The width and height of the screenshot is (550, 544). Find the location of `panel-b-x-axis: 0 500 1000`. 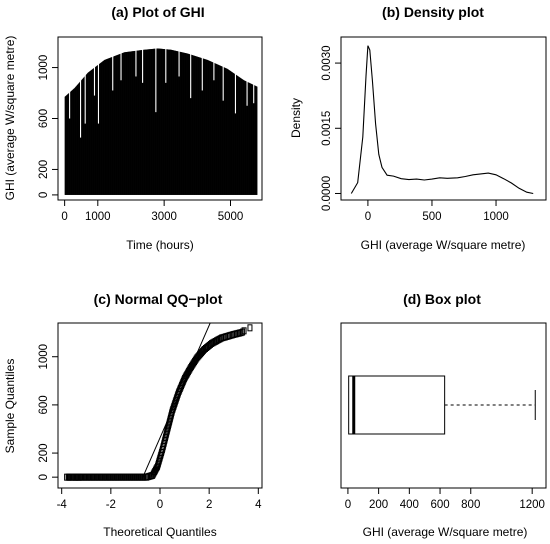

panel-b-x-axis: 0 500 1000 is located at coordinates (437, 211).